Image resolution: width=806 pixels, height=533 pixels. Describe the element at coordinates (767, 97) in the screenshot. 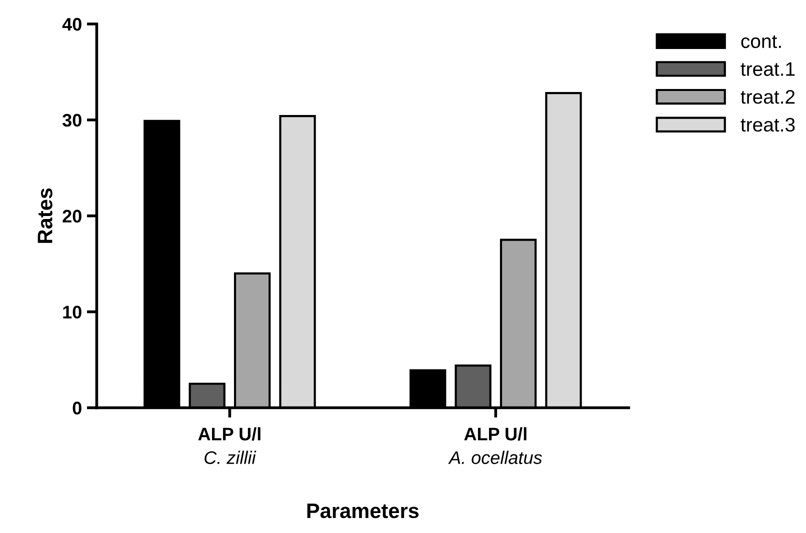

I see `legend-label: treat.2` at that location.